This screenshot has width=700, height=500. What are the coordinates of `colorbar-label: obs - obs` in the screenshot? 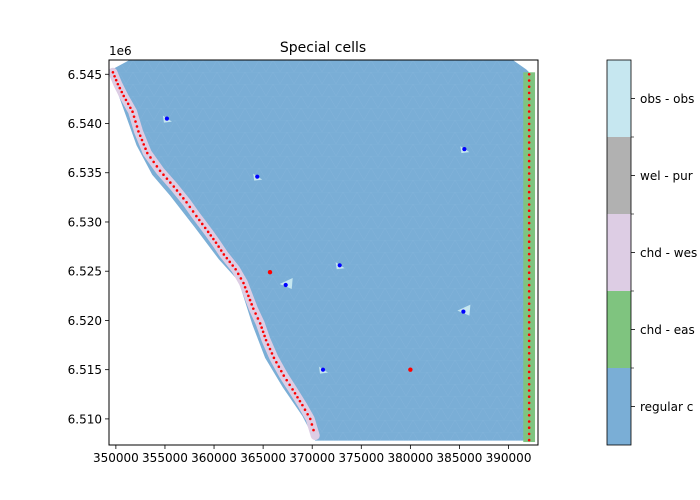 It's located at (667, 99).